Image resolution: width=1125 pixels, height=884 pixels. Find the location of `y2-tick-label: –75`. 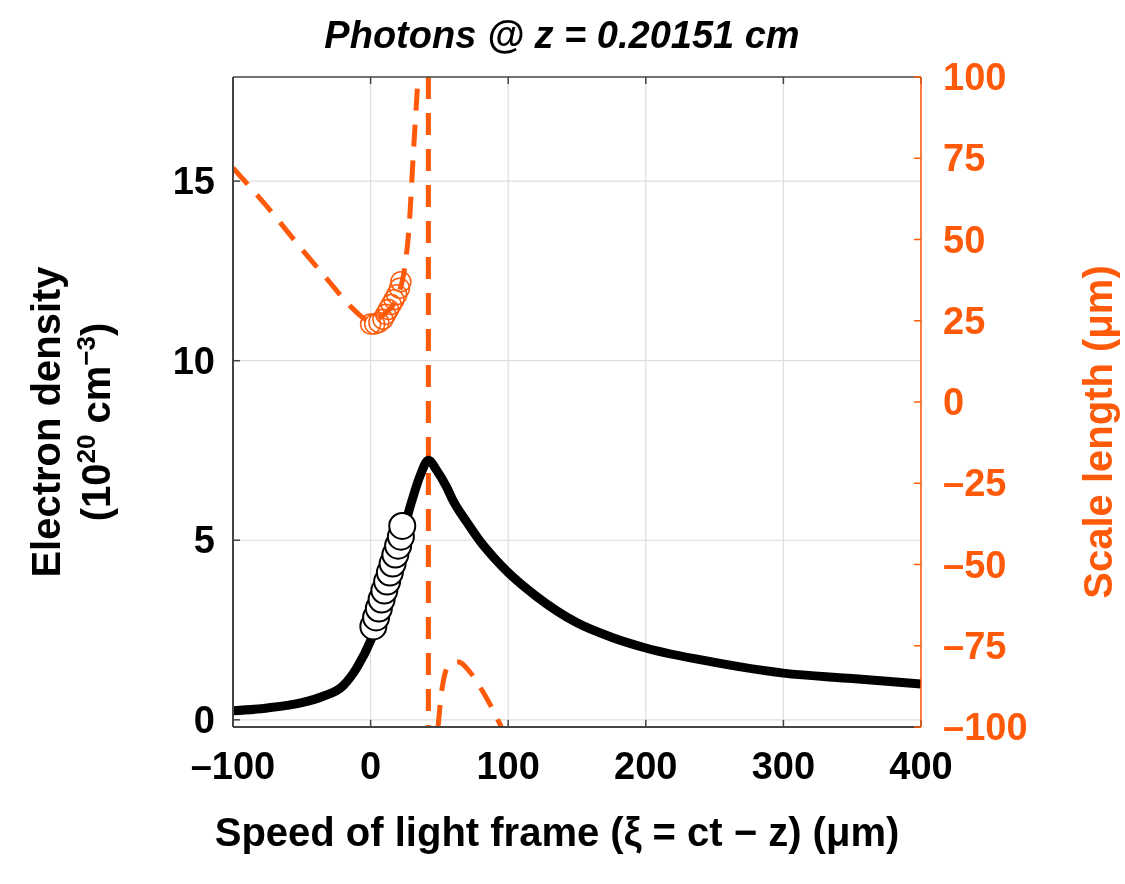

y2-tick-label: –75 is located at coordinates (975, 645).